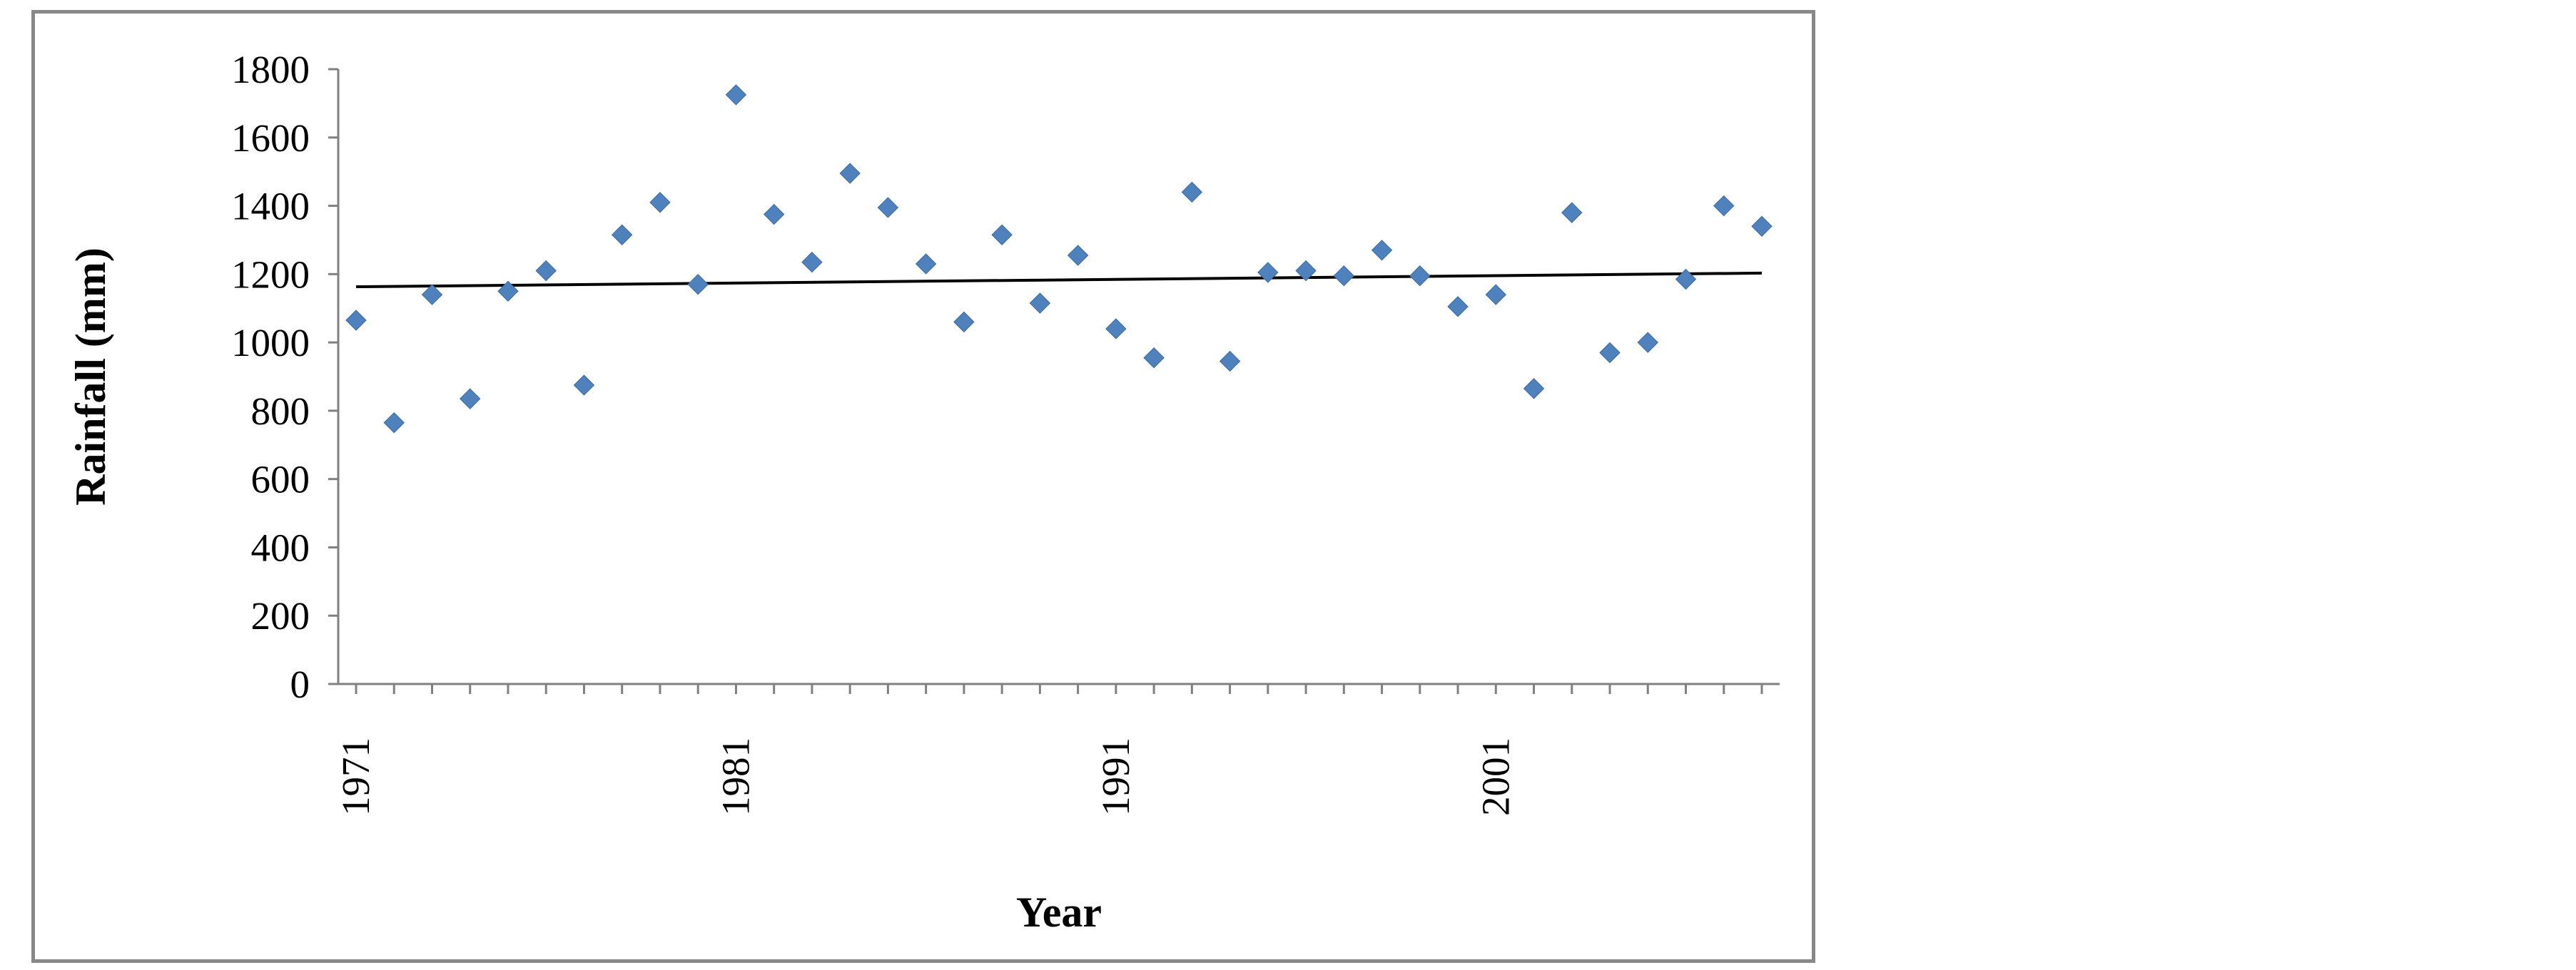 The height and width of the screenshot is (970, 2576). What do you see at coordinates (270, 342) in the screenshot?
I see `y-tick-label: 1000` at bounding box center [270, 342].